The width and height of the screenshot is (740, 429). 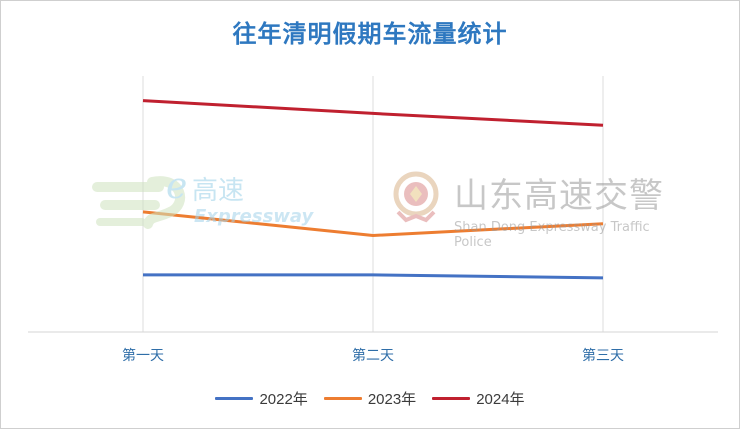 What do you see at coordinates (373, 113) in the screenshot?
I see `series-line-2024年` at bounding box center [373, 113].